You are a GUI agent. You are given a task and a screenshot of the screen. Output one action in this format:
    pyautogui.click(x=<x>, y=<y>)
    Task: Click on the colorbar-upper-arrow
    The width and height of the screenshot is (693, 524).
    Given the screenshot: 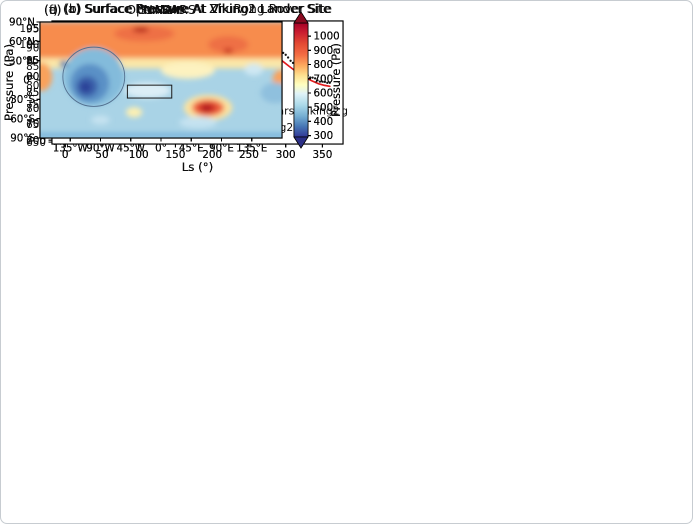 What is the action you would take?
    pyautogui.click(x=301, y=17)
    